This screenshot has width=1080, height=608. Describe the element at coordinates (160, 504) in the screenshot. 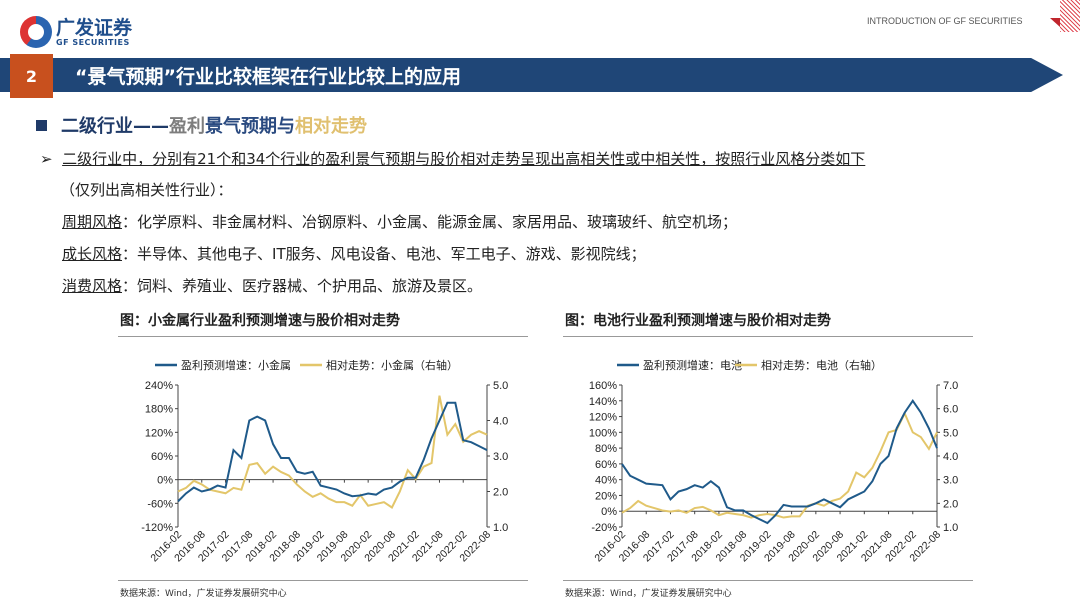

I see `left-tick-label: -60%` at that location.